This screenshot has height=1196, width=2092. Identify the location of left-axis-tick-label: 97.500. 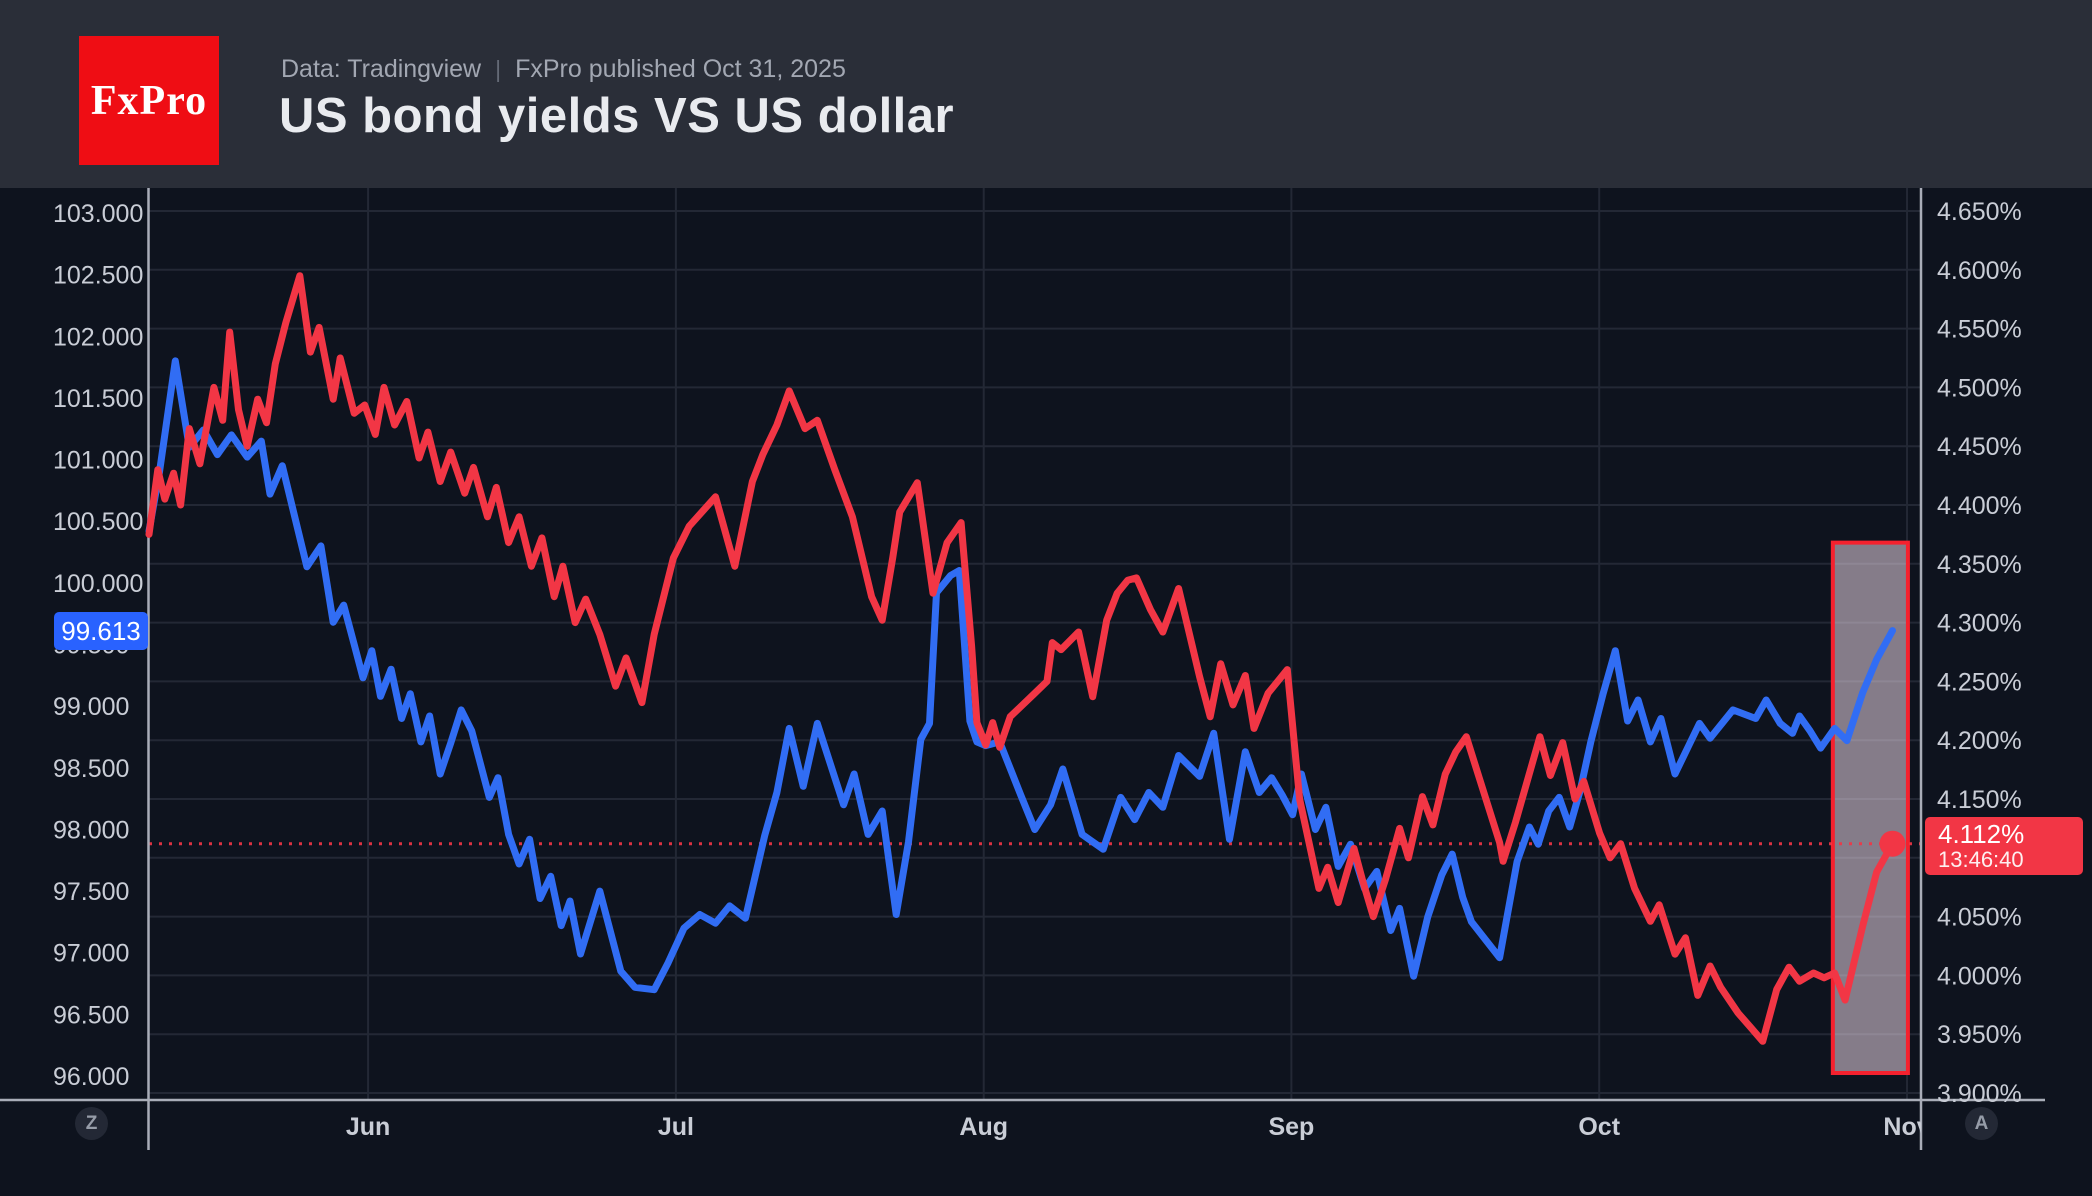
(91, 892).